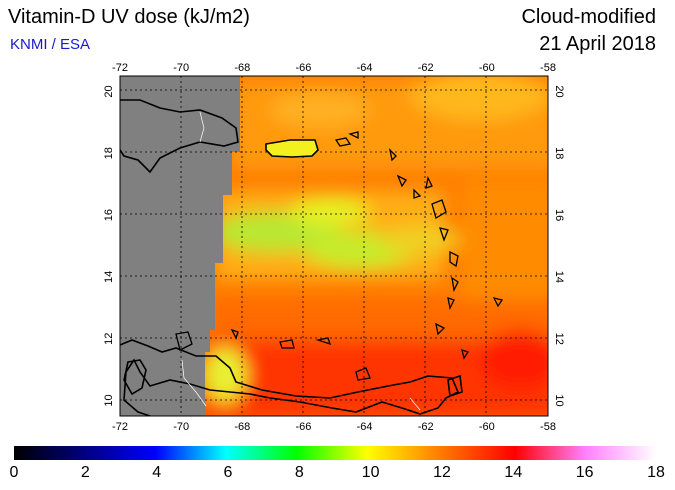 Image resolution: width=675 pixels, height=490 pixels. What do you see at coordinates (179, 136) in the screenshot?
I see `hispaniola-coast` at bounding box center [179, 136].